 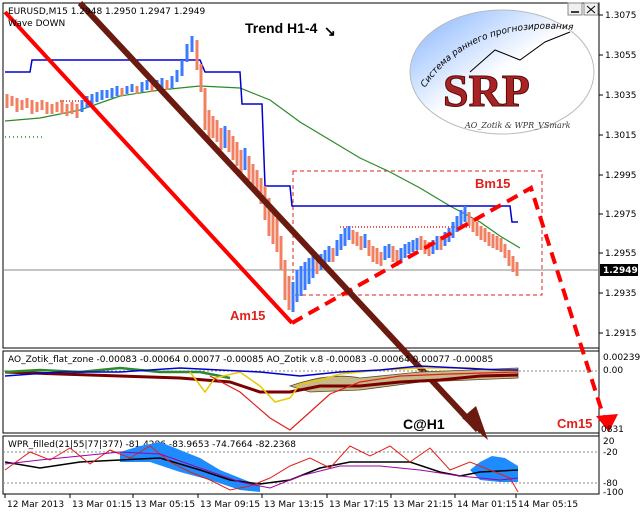 What do you see at coordinates (230, 505) in the screenshot?
I see `time-tick-label: 13 Mar 09:15` at bounding box center [230, 505].